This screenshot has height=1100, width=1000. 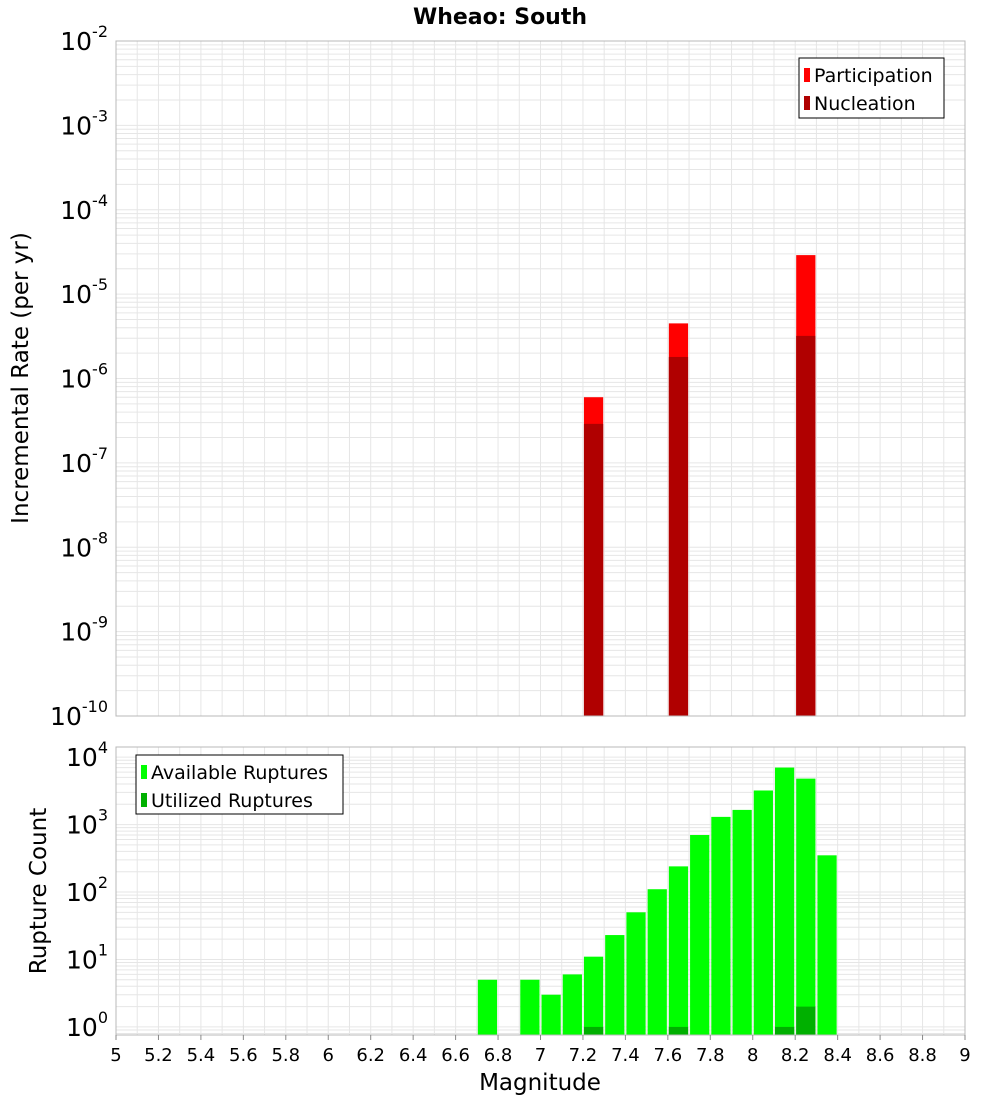 What do you see at coordinates (583, 1055) in the screenshot?
I see `x-tick-label: 7.2` at bounding box center [583, 1055].